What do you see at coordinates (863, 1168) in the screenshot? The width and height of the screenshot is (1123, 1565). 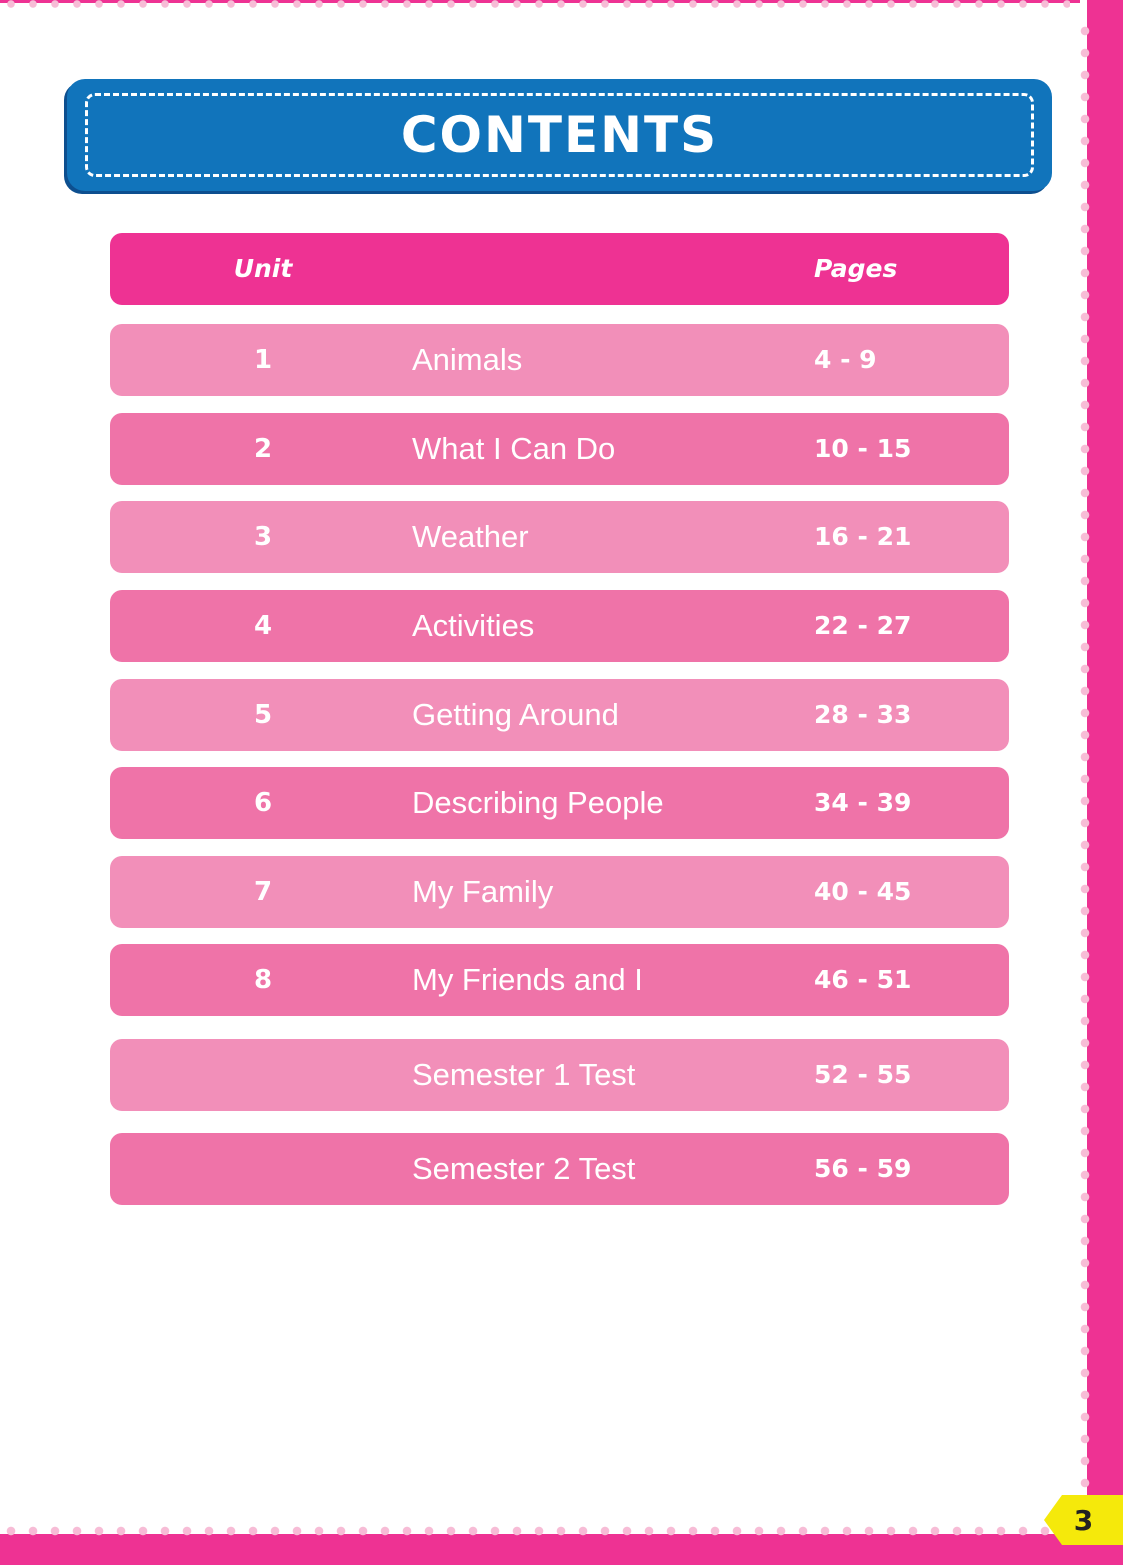 I see `page-range: 56 - 59` at bounding box center [863, 1168].